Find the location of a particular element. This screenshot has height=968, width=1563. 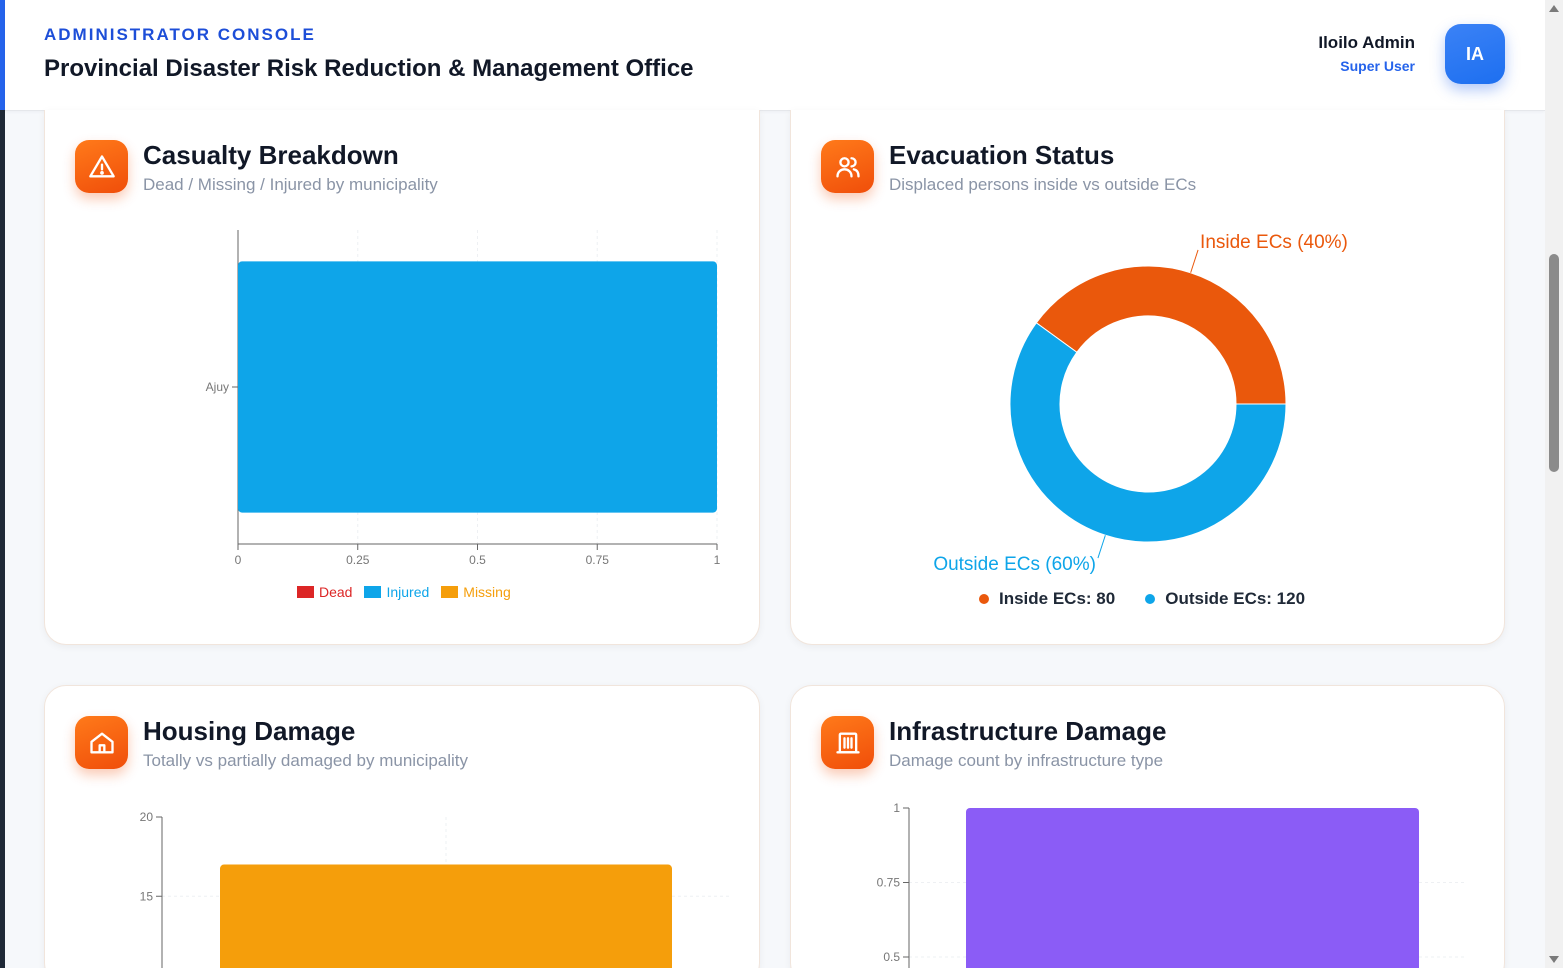

legend-inside-label: Inside ECs: 80 is located at coordinates (1057, 598).